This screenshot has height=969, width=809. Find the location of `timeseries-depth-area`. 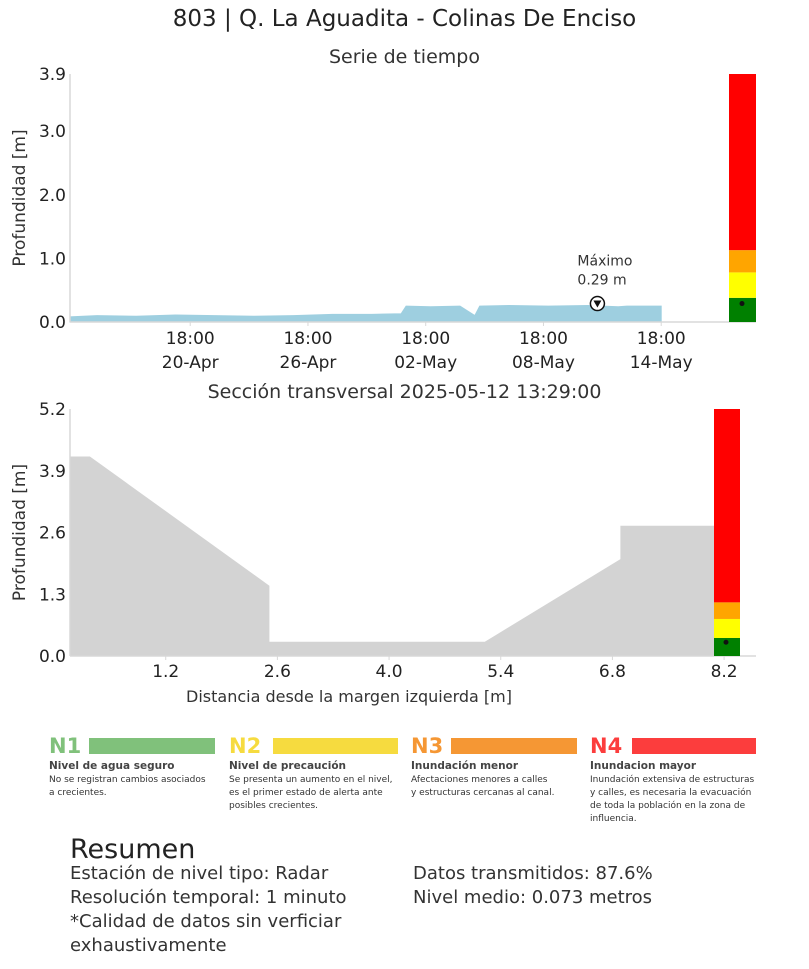

timeseries-depth-area is located at coordinates (365, 313).